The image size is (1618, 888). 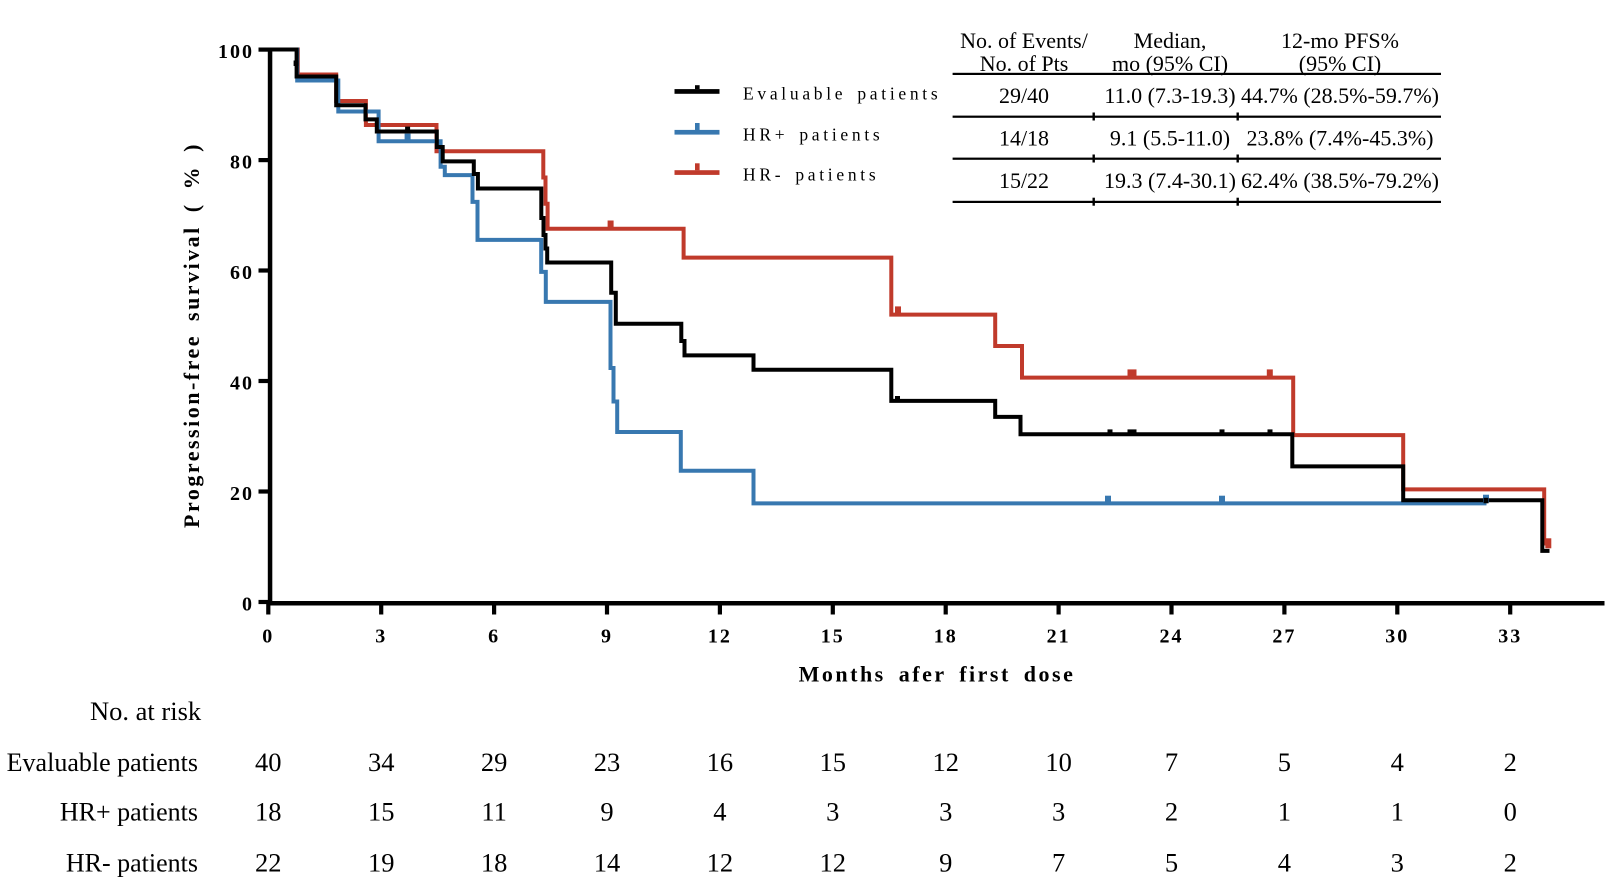 I want to click on svg-text: 33, so click(x=1510, y=636).